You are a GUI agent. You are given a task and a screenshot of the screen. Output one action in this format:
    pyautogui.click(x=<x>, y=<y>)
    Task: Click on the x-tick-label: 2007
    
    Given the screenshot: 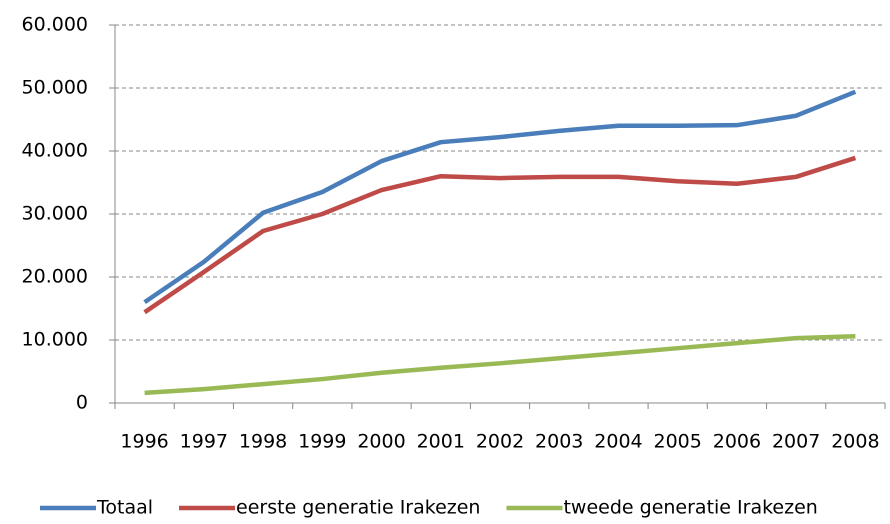 What is the action you would take?
    pyautogui.click(x=796, y=442)
    